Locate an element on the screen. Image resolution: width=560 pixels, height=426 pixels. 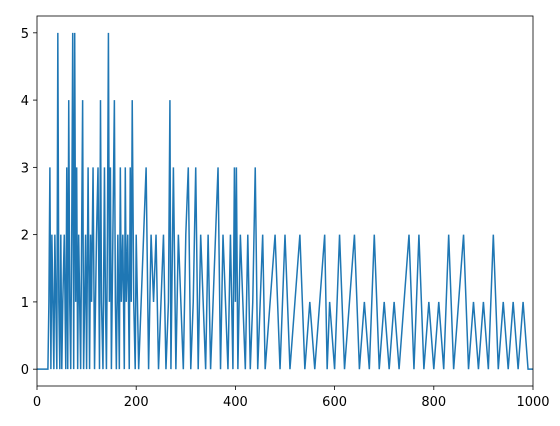
y-tick-label: 1 is located at coordinates (25, 303).